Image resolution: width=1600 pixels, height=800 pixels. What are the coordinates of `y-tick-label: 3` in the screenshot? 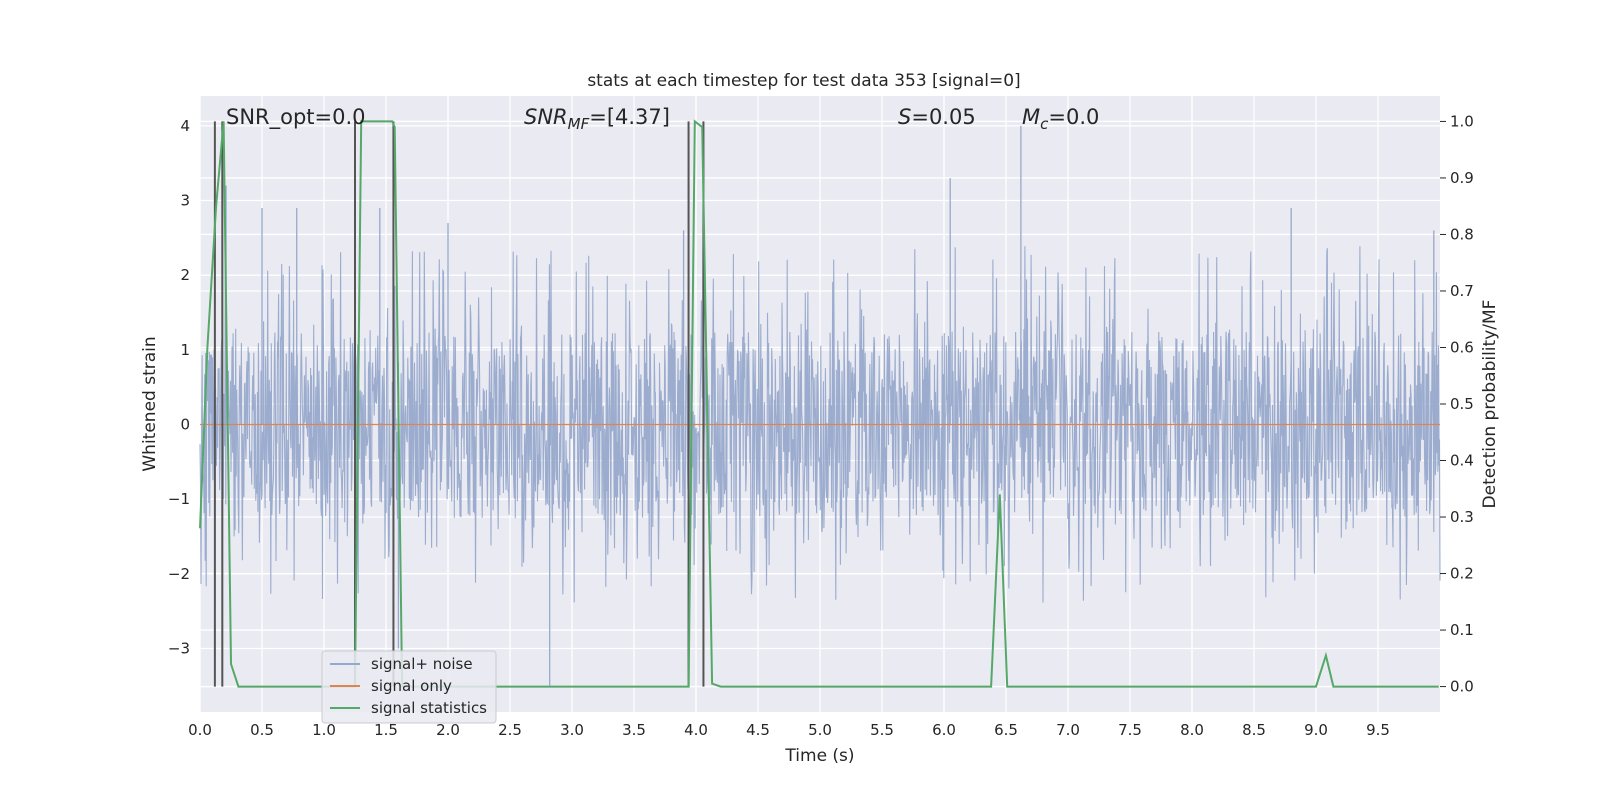 It's located at (185, 201).